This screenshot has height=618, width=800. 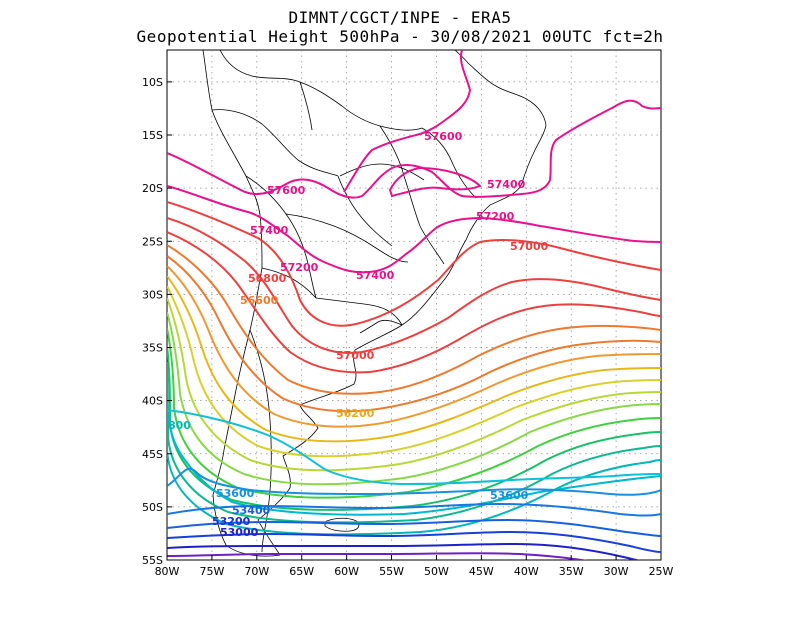 What do you see at coordinates (301, 571) in the screenshot?
I see `x-tick-label: 65W` at bounding box center [301, 571].